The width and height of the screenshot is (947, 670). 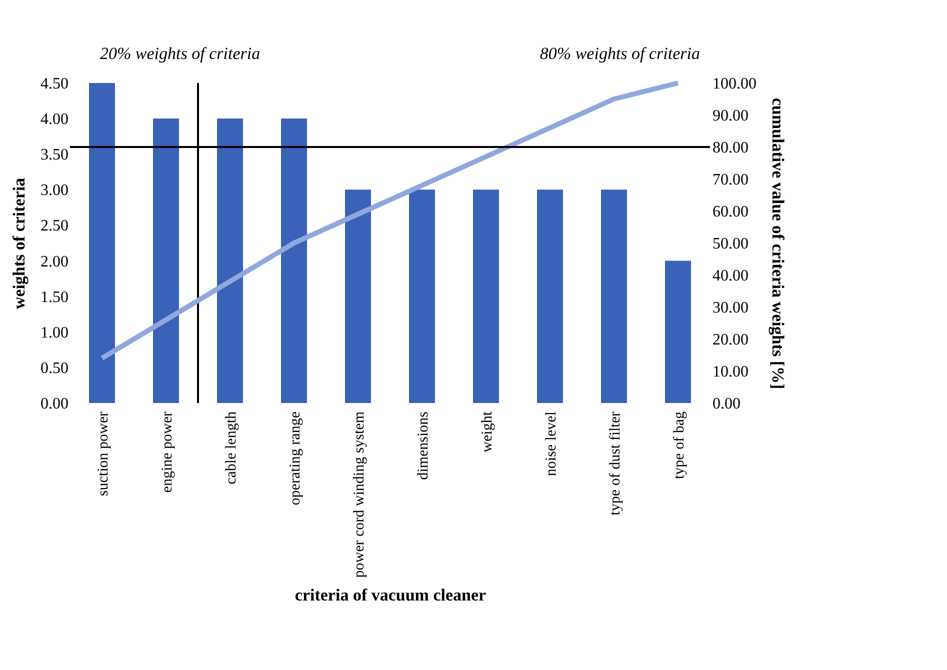 I want to click on x-tick-label: cable length, so click(x=232, y=447).